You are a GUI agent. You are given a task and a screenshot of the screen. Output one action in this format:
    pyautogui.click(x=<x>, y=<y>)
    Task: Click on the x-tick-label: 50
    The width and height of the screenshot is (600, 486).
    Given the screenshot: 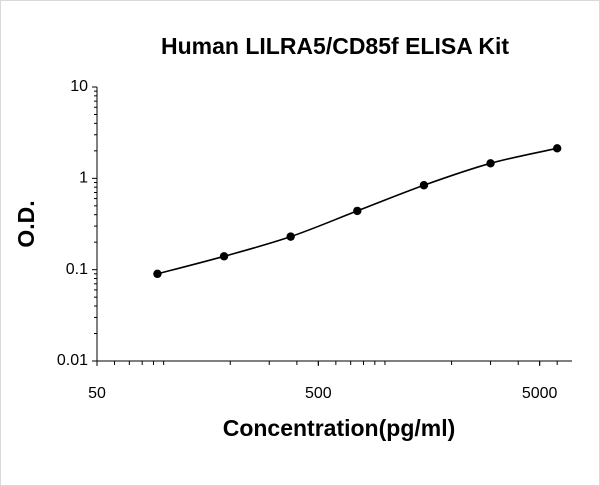 What is the action you would take?
    pyautogui.click(x=97, y=393)
    